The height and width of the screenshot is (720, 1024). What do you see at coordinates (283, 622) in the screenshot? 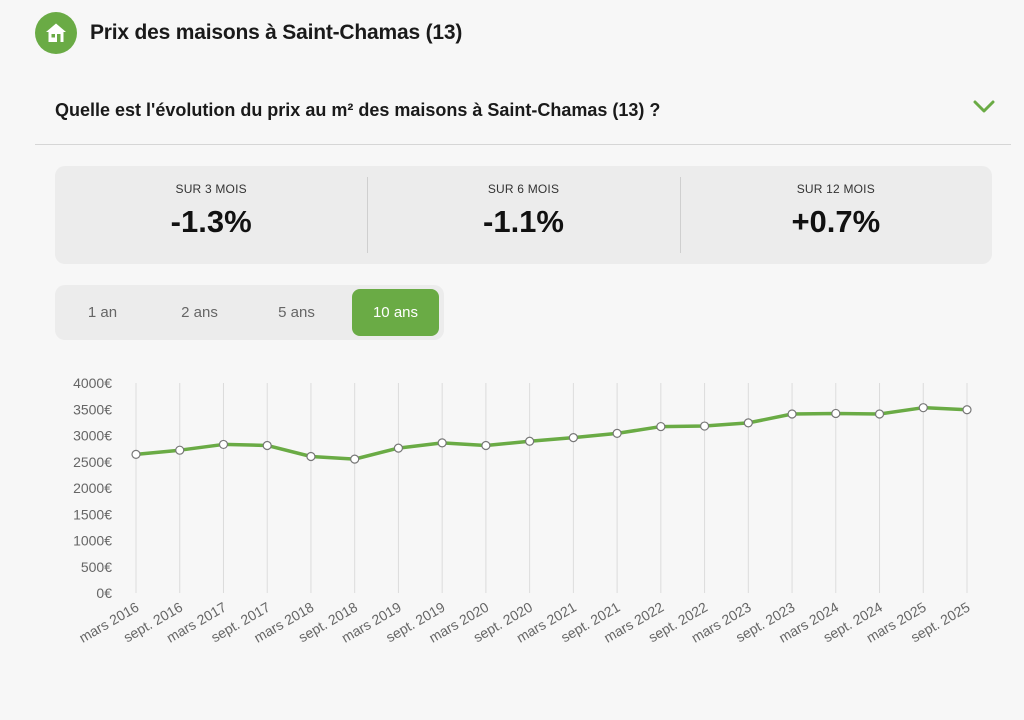
I see `x-tick-label: mars 2018` at bounding box center [283, 622].